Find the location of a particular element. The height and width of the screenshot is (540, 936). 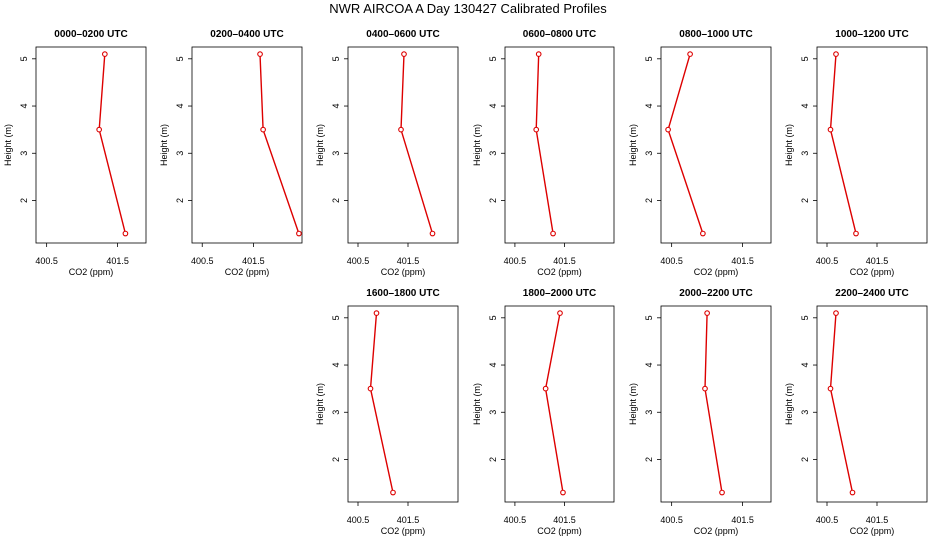

panel-title: 2000–2200 UTC is located at coordinates (715, 293).